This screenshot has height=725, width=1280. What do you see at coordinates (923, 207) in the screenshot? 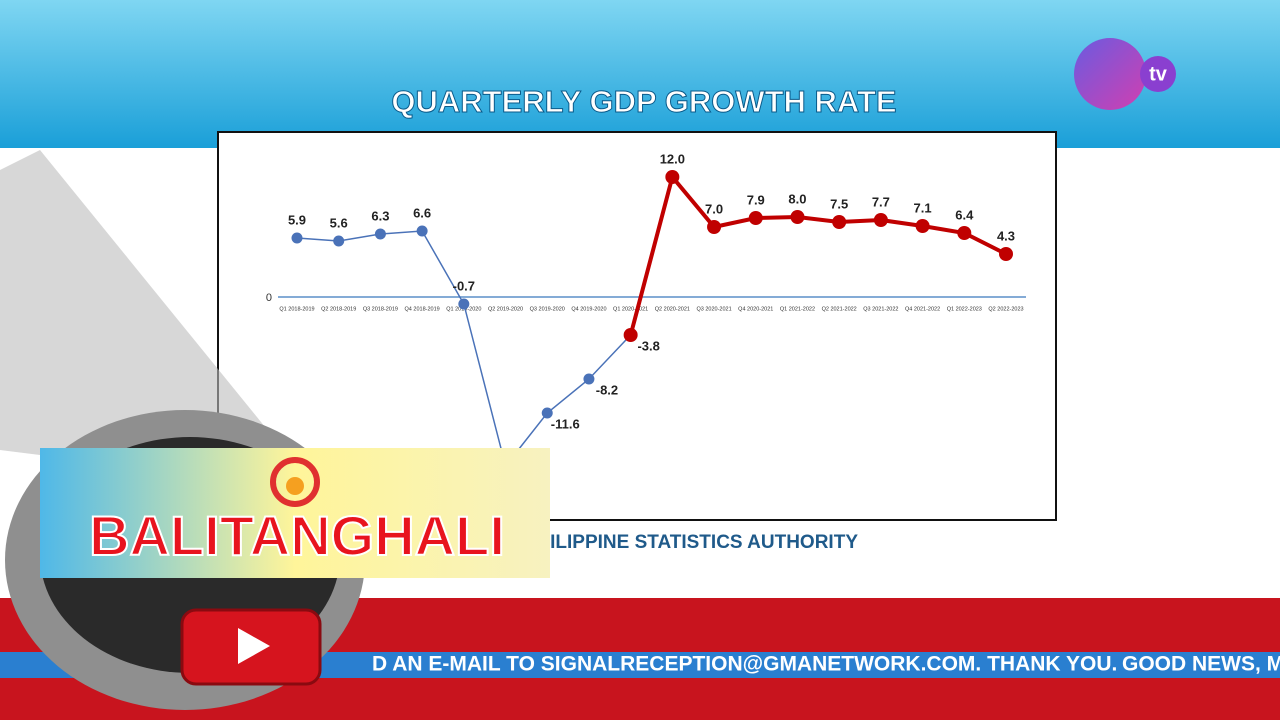
I see `data-label: 7.1` at bounding box center [923, 207].